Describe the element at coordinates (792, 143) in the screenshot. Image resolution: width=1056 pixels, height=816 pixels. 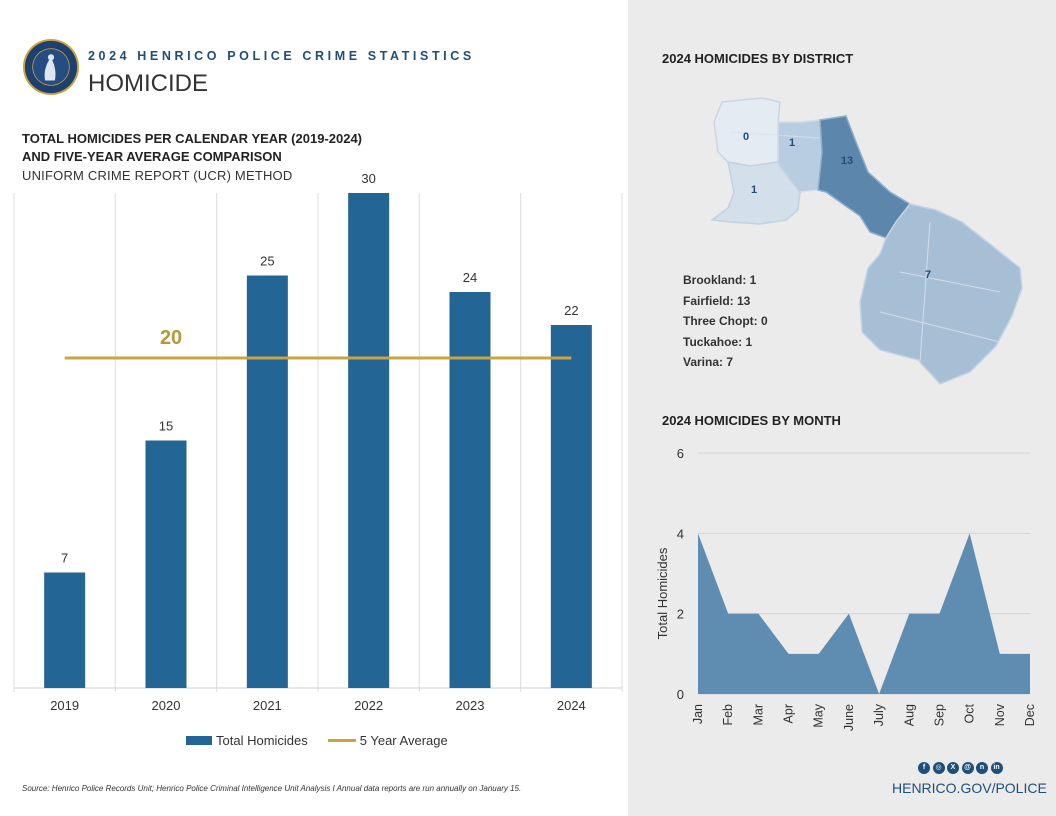
I see `district-label-brookland: 1` at that location.